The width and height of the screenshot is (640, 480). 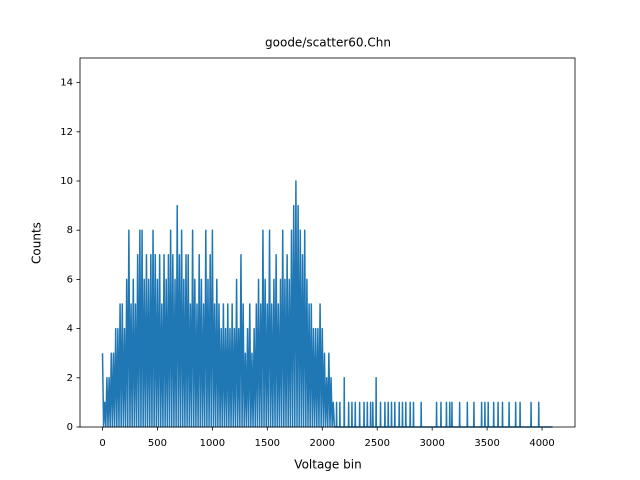 I want to click on x-axis-label: Voltage bin, so click(x=327, y=465).